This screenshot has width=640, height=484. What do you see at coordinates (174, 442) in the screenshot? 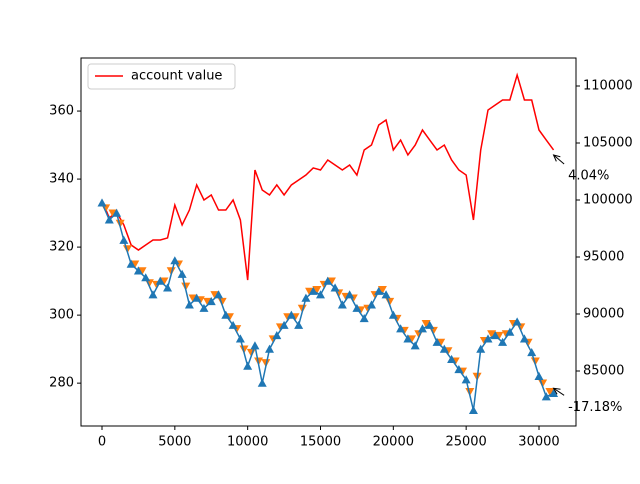
I see `x-tick-label: 5000` at bounding box center [174, 442].